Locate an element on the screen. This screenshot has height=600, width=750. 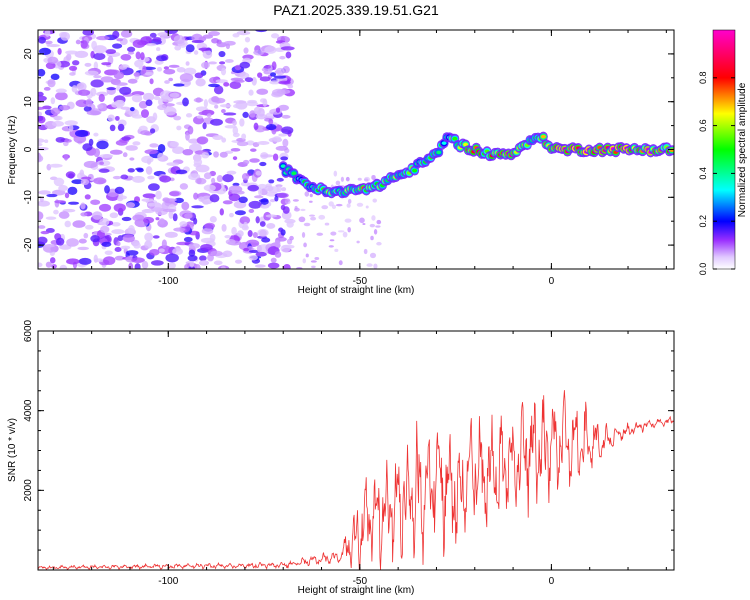
colorbar-label: Normalized spectral amplitude is located at coordinates (742, 149).